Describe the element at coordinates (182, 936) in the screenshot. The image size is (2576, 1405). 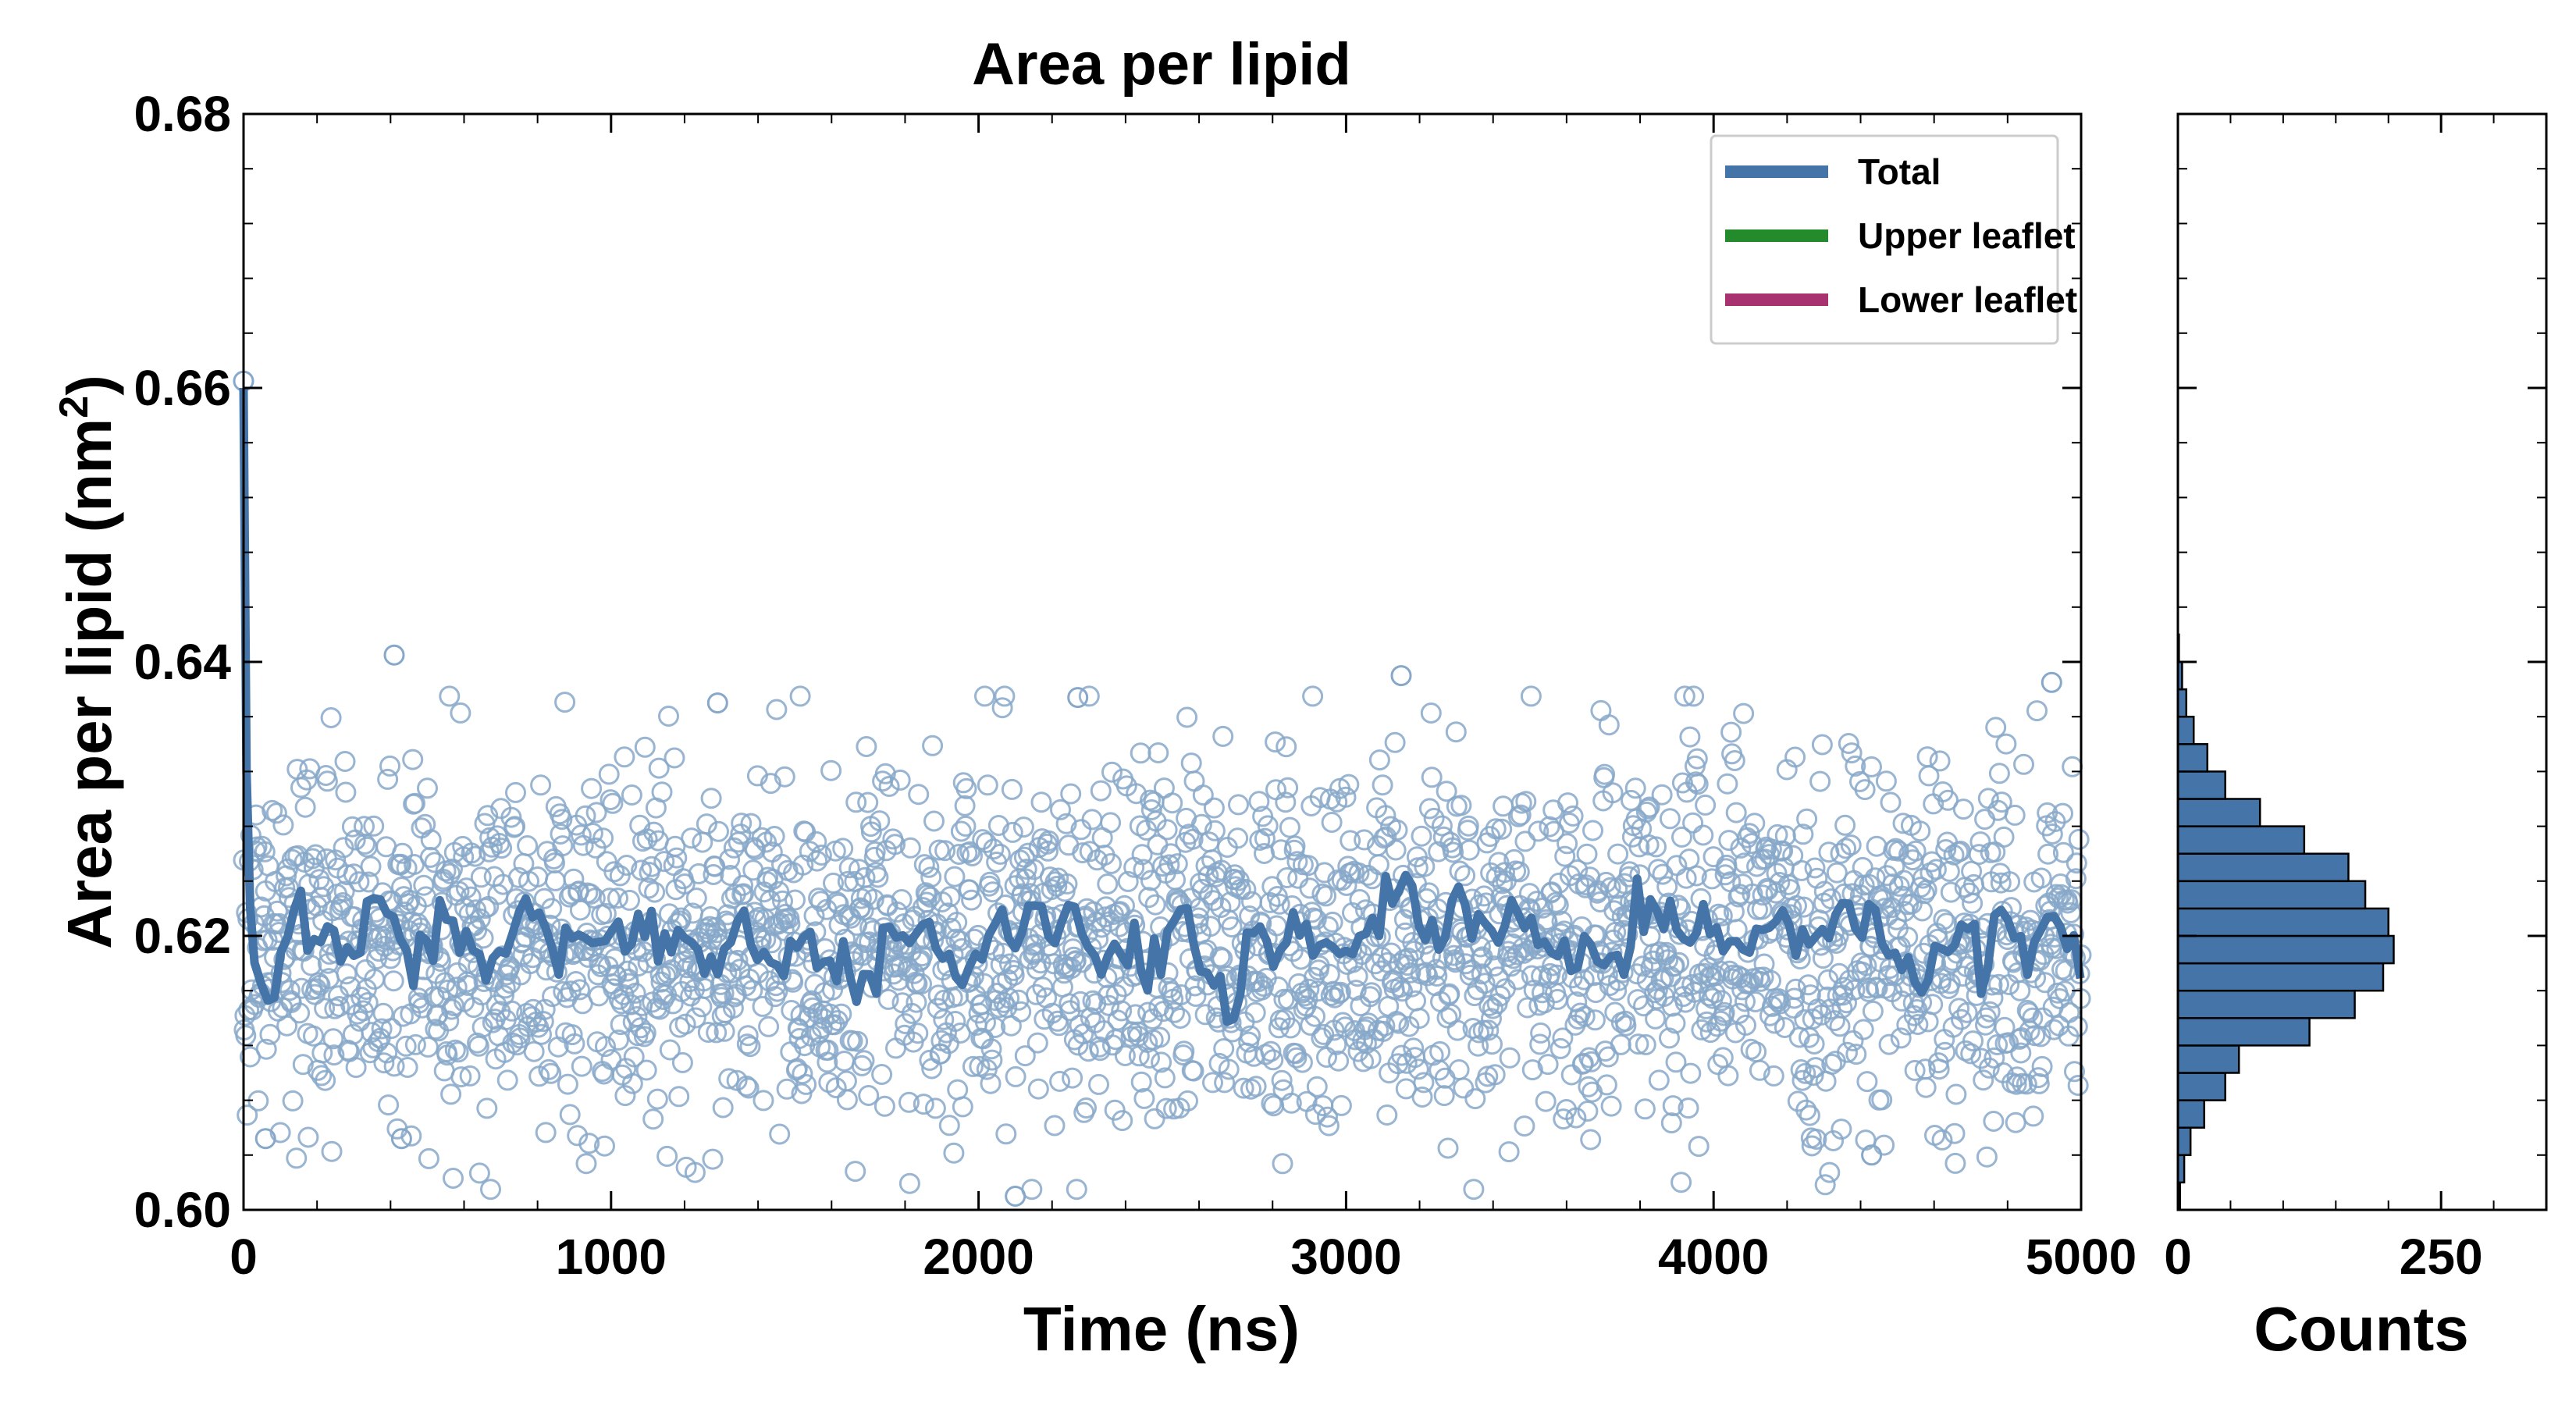
I see `y-tick-label: 0.62` at that location.